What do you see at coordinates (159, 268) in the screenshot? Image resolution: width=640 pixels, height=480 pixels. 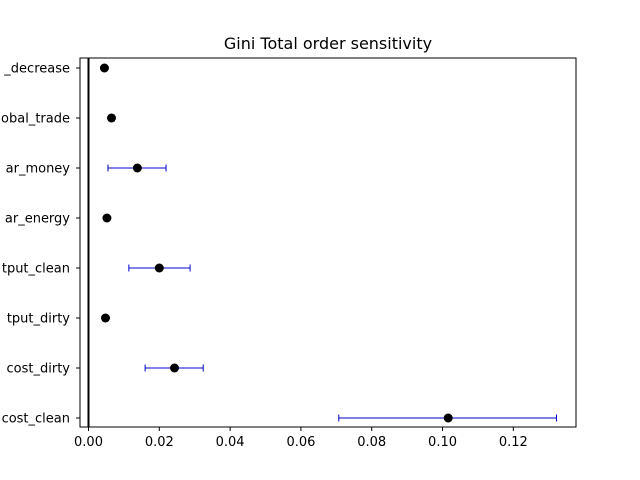 I see `point-tput_clean` at bounding box center [159, 268].